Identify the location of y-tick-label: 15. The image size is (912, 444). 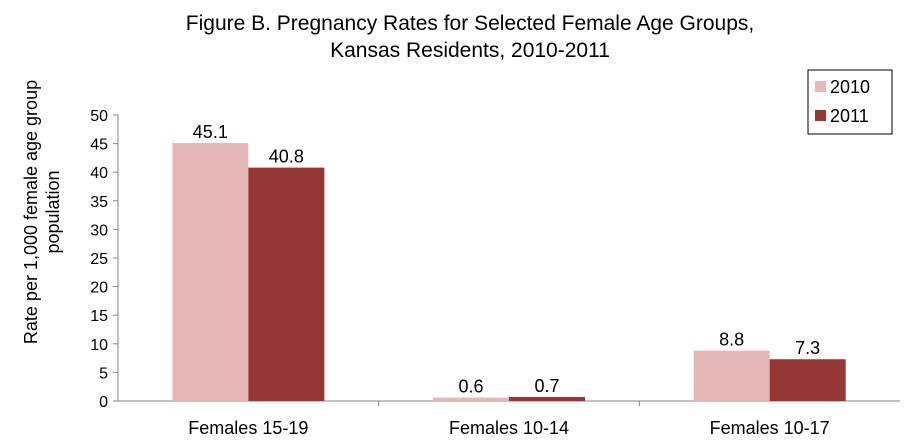
(99, 316).